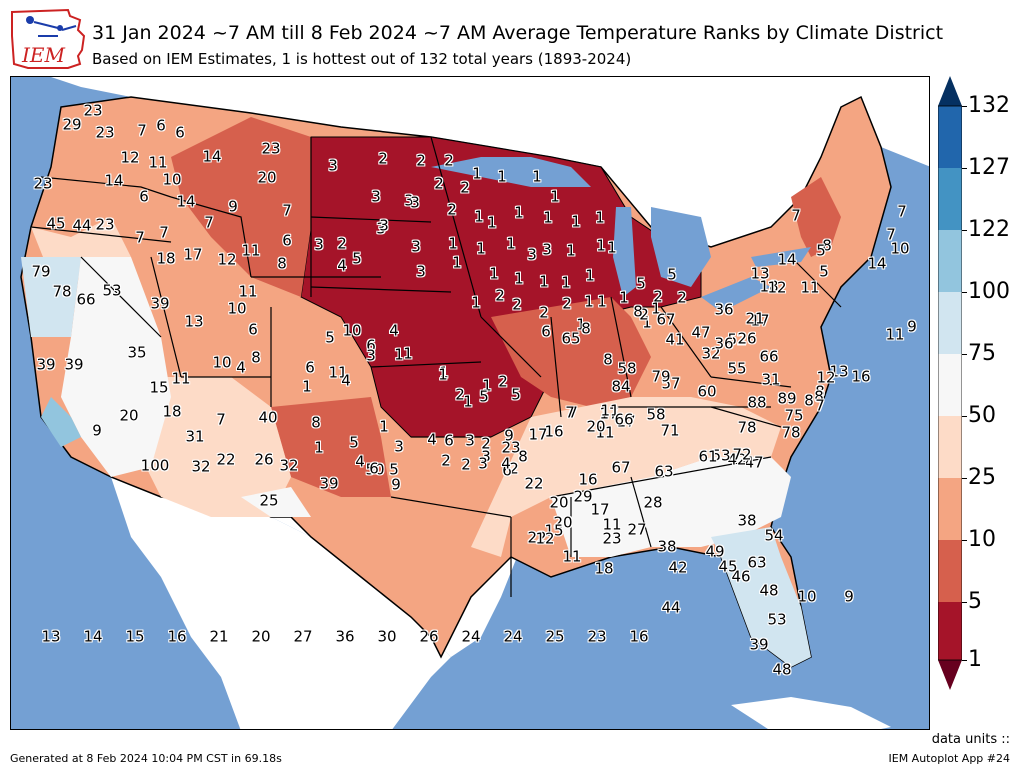  I want to click on district-rank-label: 40, so click(268, 417).